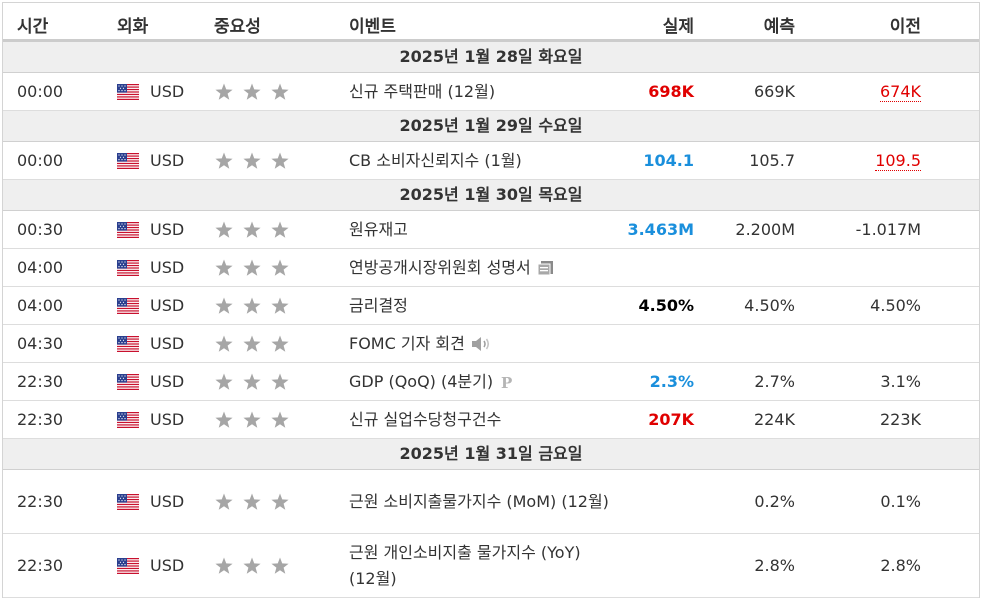  I want to click on event-cell: 근원 개인소비지출 물가지수 (YoY) (12월), so click(479, 566).